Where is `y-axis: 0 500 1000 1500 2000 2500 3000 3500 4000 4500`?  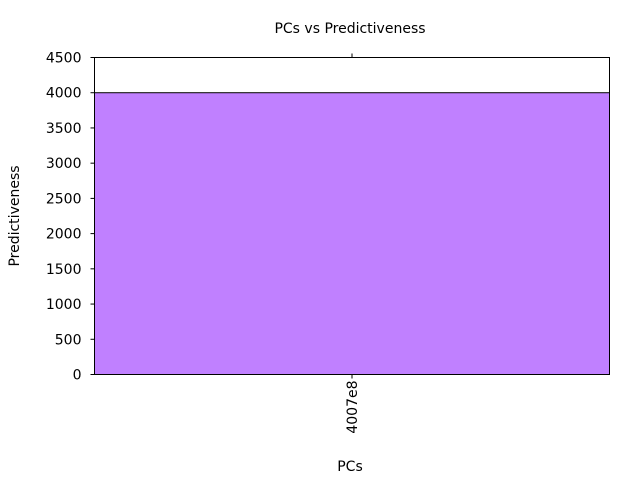
y-axis: 0 500 1000 1500 2000 2500 3000 3500 4000 4500 is located at coordinates (70, 217).